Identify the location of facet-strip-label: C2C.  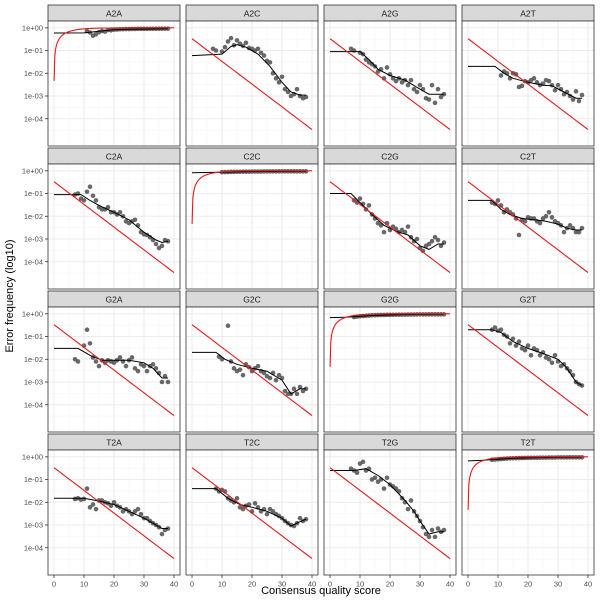
(251, 156).